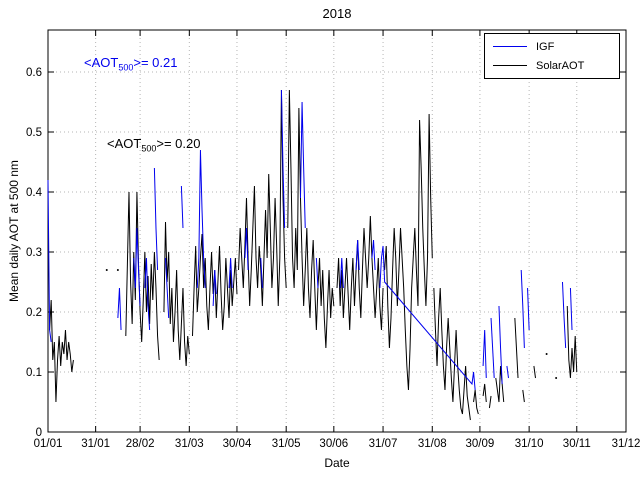 The image size is (640, 480). I want to click on annotation-solaraot-subscript: 500, so click(149, 148).